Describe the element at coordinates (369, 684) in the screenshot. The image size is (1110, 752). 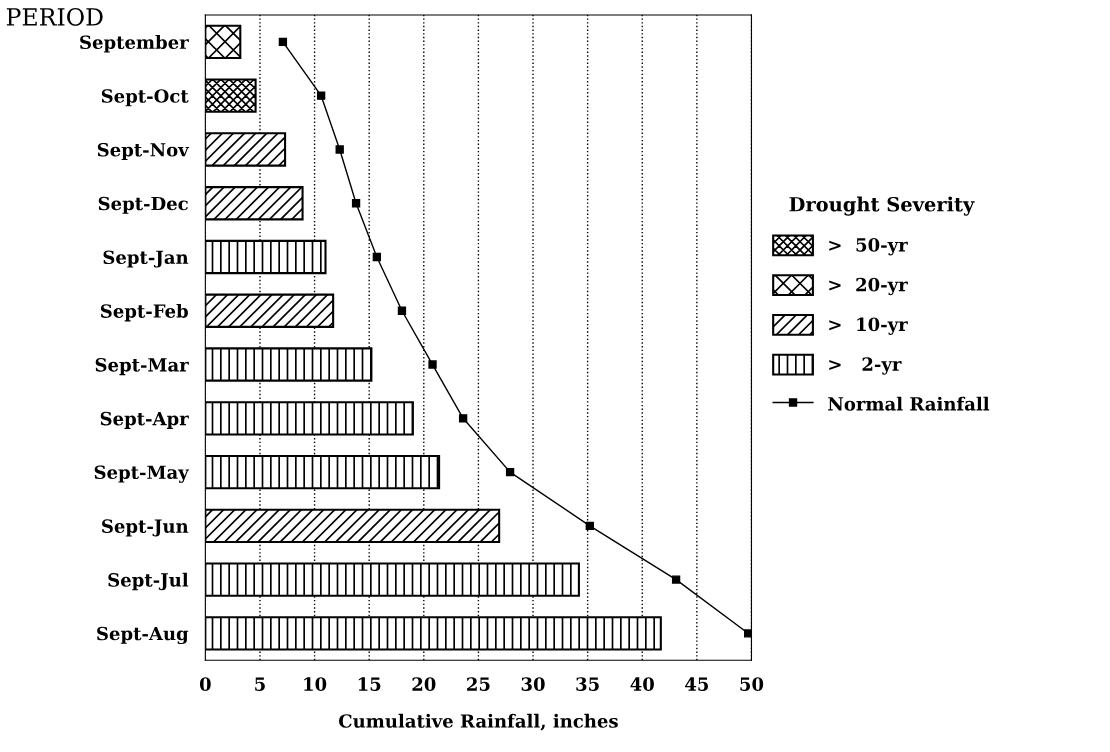
I see `x-tick-label: 15` at that location.